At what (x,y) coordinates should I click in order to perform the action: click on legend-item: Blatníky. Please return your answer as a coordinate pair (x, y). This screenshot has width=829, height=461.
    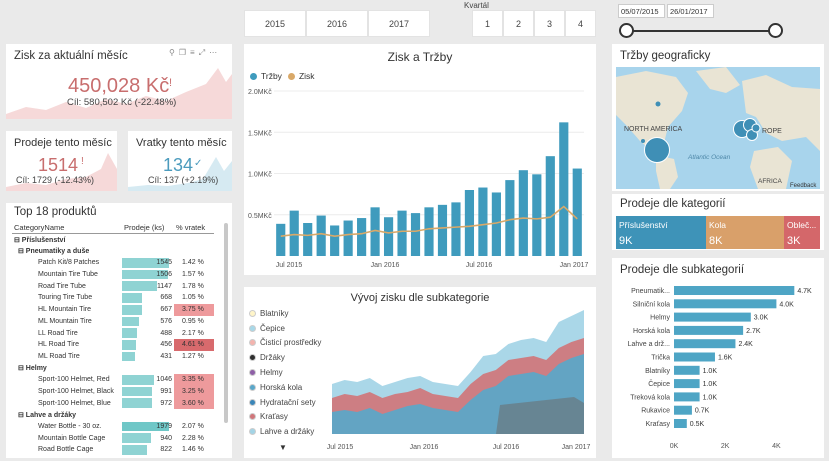
    Looking at the image, I should click on (285, 313).